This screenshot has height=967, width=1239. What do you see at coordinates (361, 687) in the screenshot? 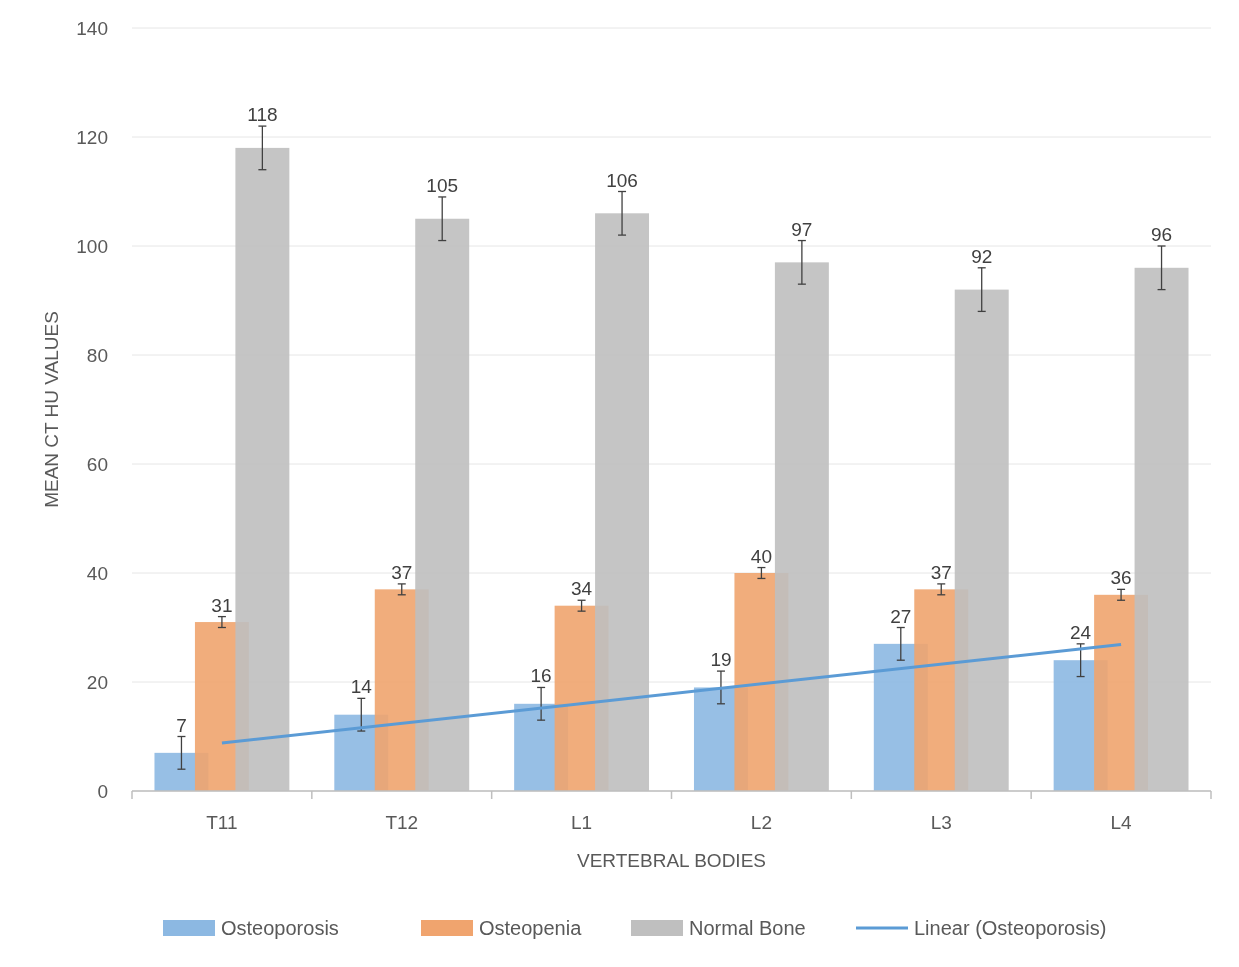
I see `data-label: 14` at bounding box center [361, 687].